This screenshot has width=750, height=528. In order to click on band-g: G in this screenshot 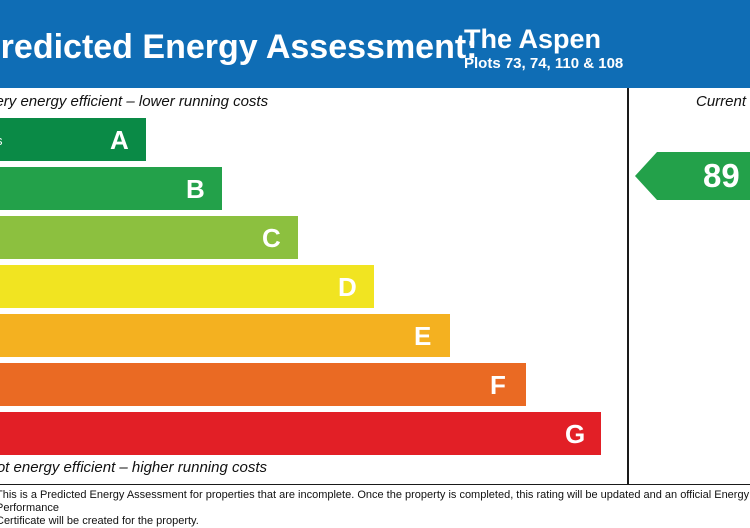, I will do `click(300, 433)`.